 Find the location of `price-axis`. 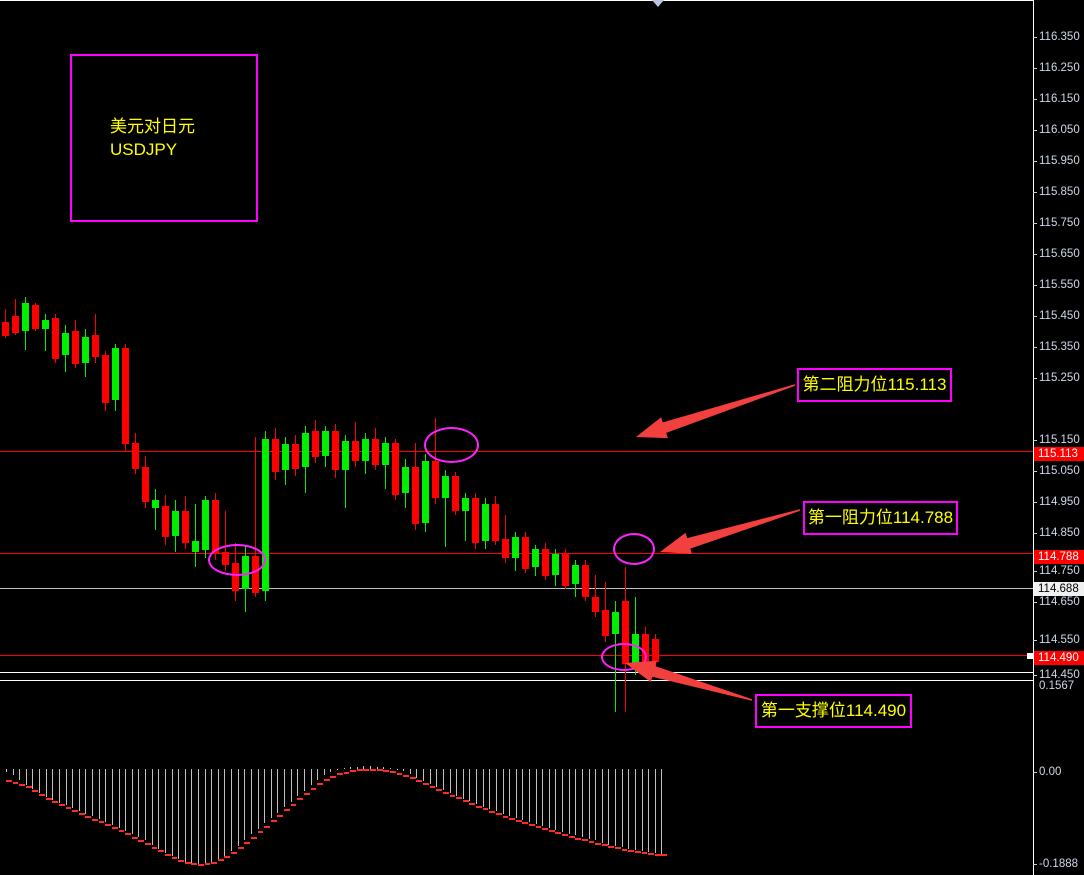

price-axis is located at coordinates (1058, 437).